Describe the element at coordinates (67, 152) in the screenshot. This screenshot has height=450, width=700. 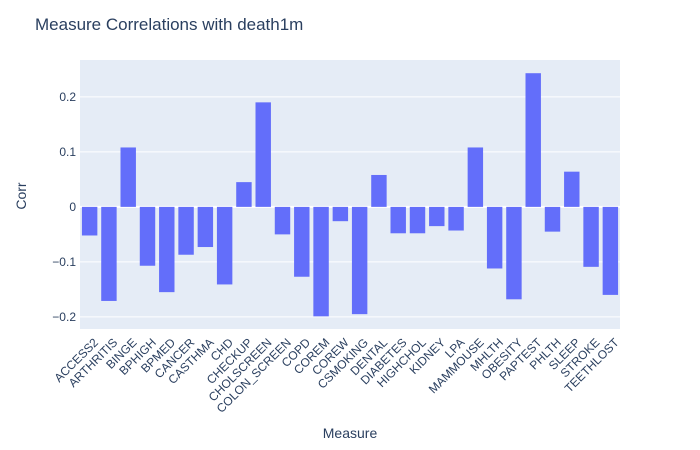
I see `y-tick-label: 0.1` at that location.